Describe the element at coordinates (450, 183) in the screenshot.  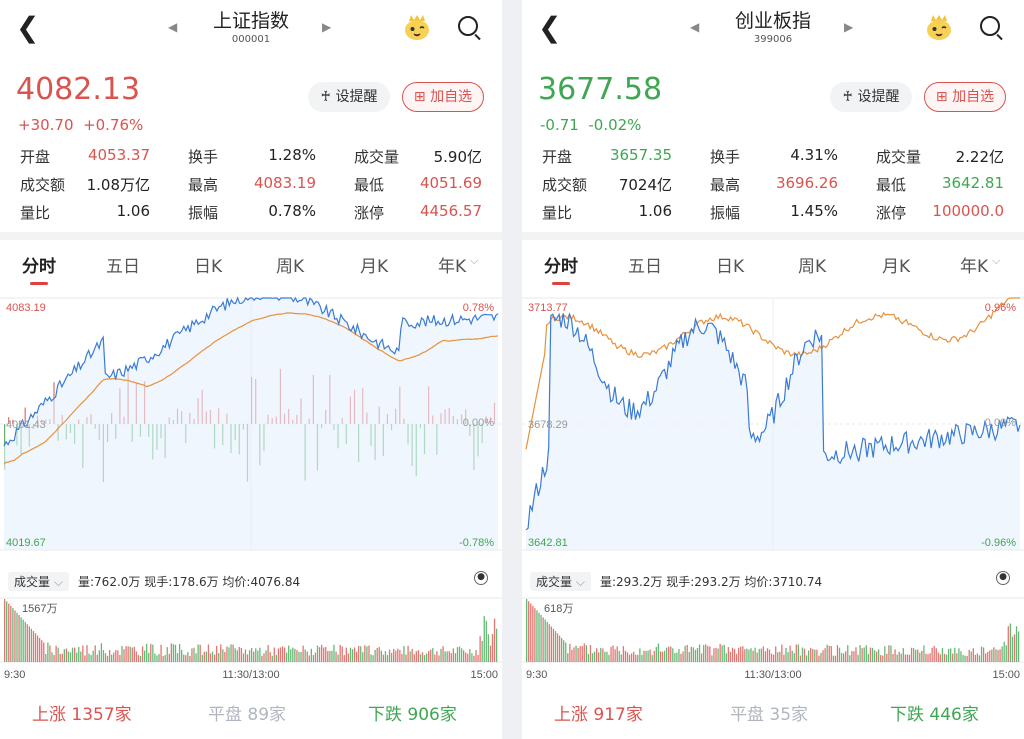
I see `stat-value: 4051.69` at that location.